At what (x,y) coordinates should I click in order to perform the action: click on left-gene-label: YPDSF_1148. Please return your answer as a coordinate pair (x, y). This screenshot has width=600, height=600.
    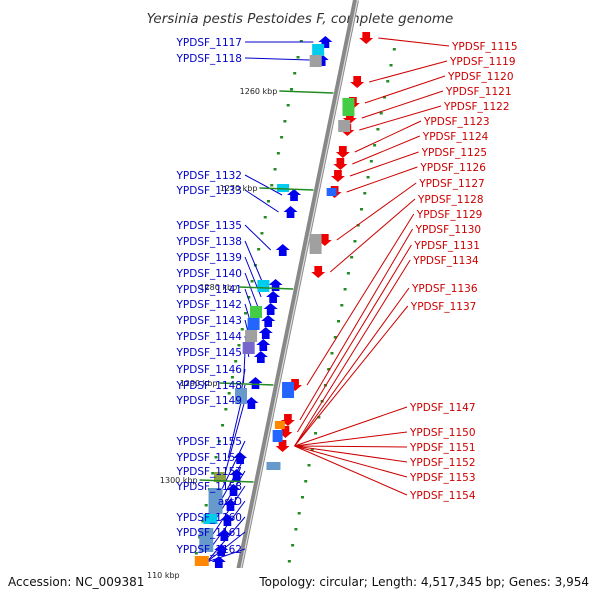
    Looking at the image, I should click on (208, 386).